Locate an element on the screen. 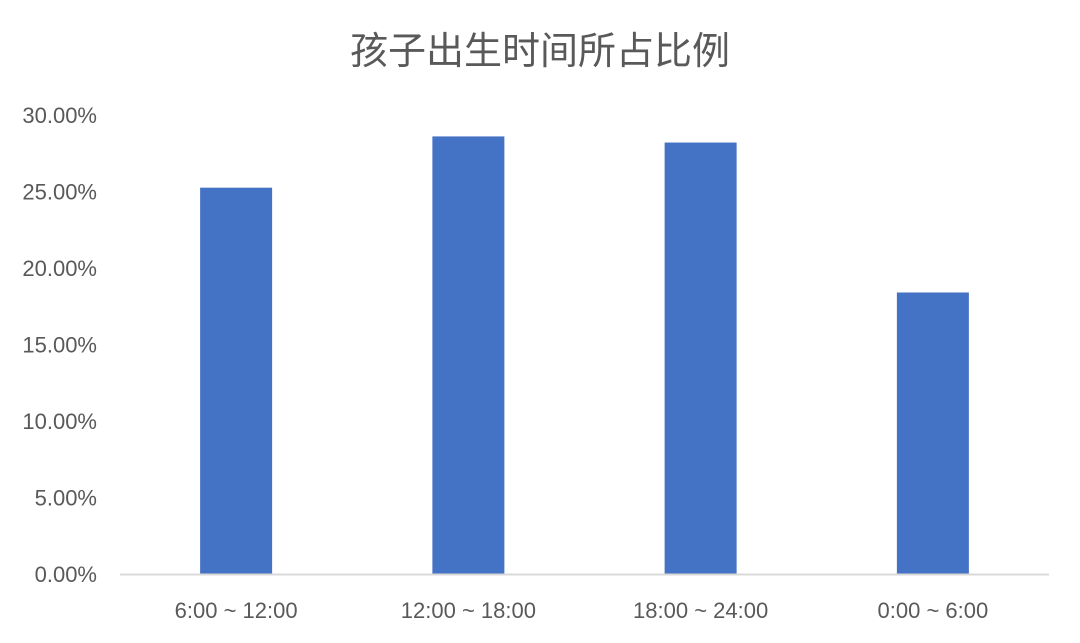 The height and width of the screenshot is (643, 1080). y-tick-label: 25.00% is located at coordinates (59, 192).